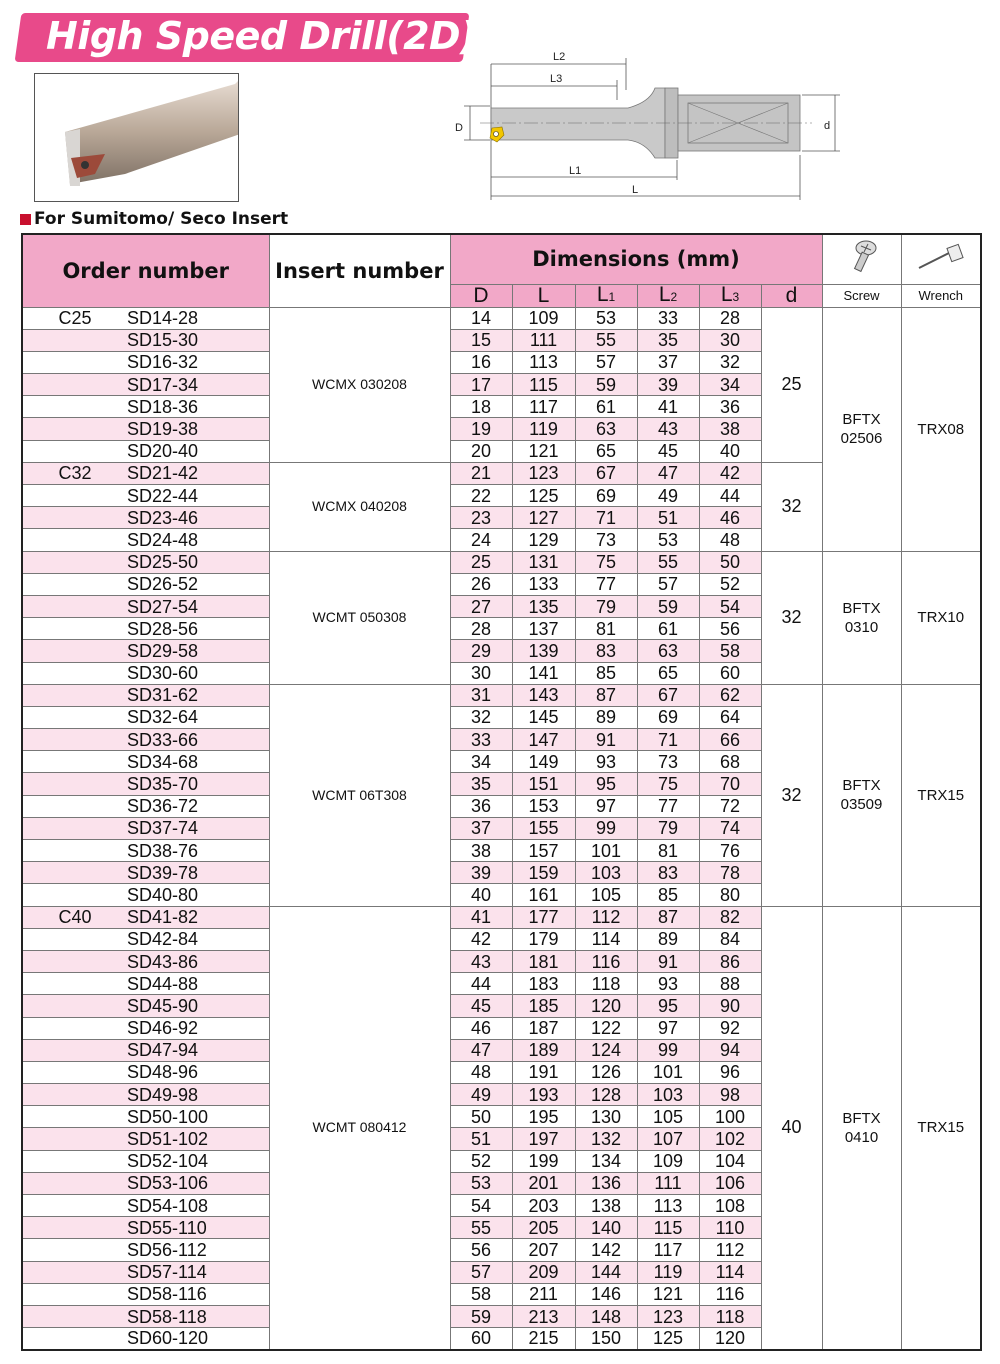 Image resolution: width=1000 pixels, height=1364 pixels. What do you see at coordinates (543, 362) in the screenshot?
I see `dim-l: 113` at bounding box center [543, 362].